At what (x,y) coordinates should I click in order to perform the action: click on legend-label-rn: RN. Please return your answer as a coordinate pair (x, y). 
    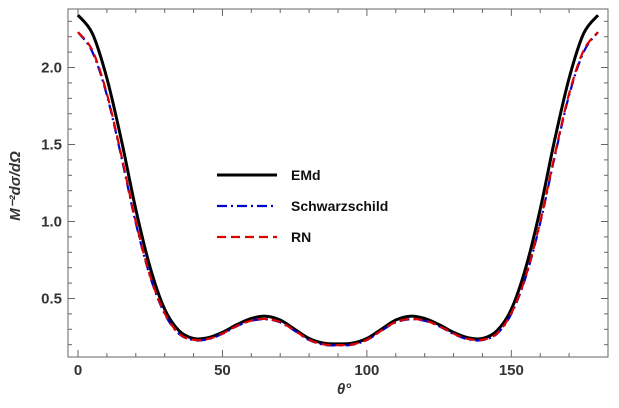
    Looking at the image, I should click on (301, 237).